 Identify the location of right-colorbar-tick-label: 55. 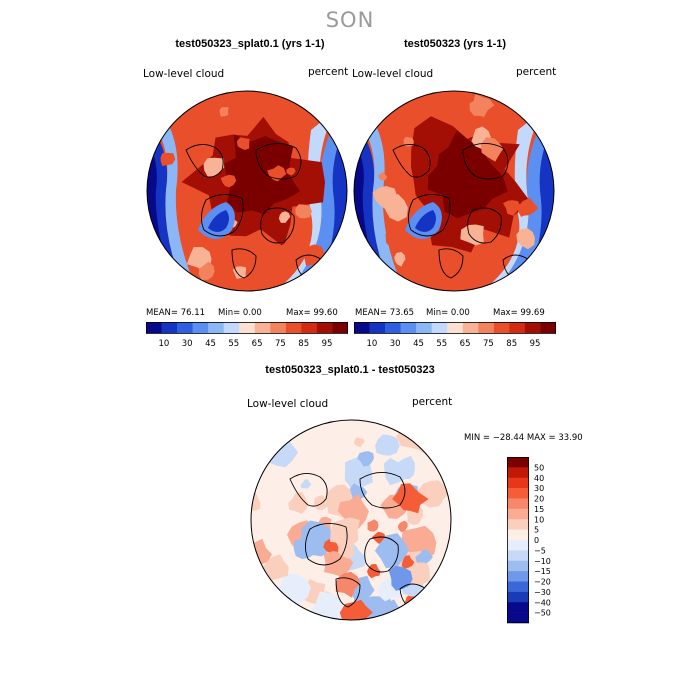
(441, 343).